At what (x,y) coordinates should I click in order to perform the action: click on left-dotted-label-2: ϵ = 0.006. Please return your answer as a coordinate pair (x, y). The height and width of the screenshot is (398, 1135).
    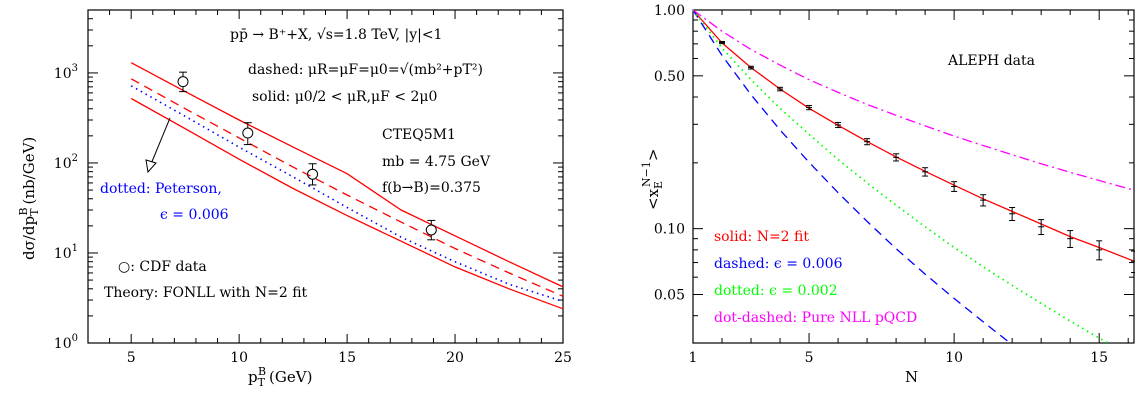
    Looking at the image, I should click on (194, 215).